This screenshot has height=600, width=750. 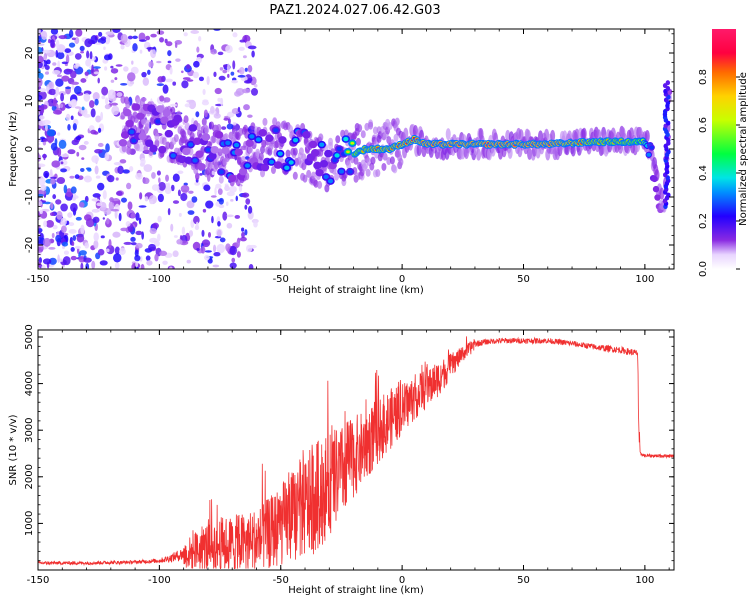 What do you see at coordinates (668, 89) in the screenshot?
I see `spectrogram-edge-streak` at bounding box center [668, 89].